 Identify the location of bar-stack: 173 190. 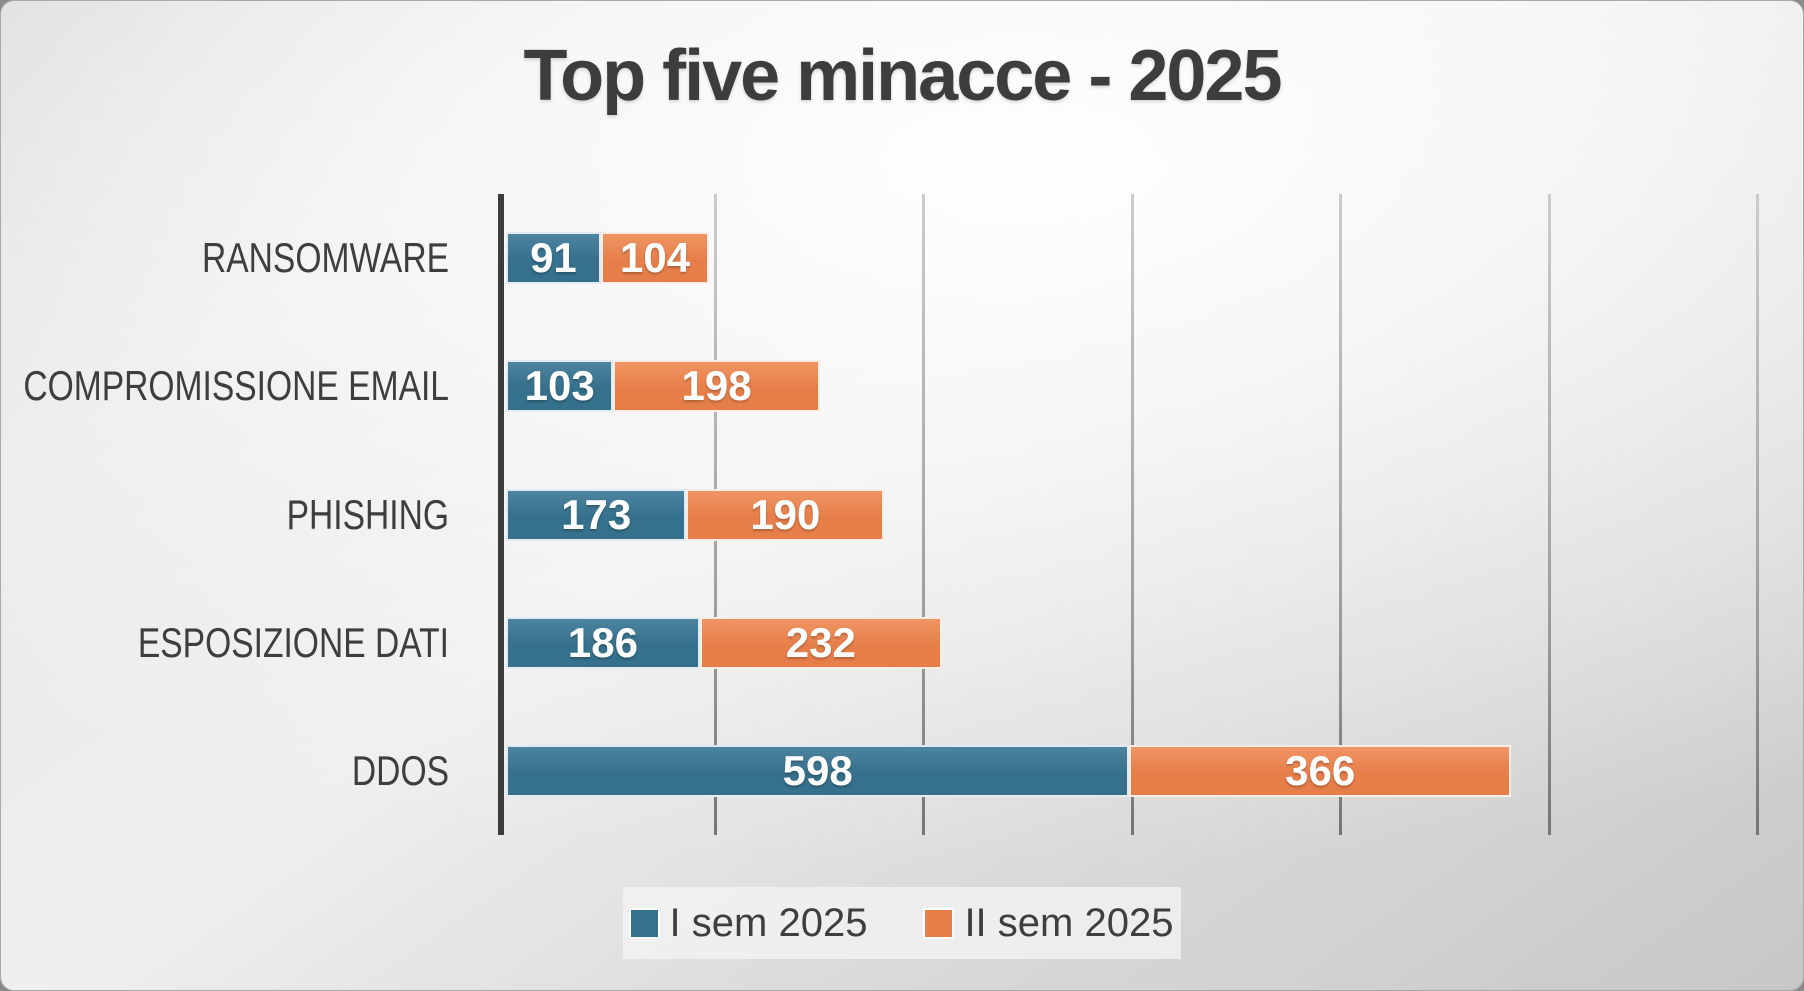
(695, 514).